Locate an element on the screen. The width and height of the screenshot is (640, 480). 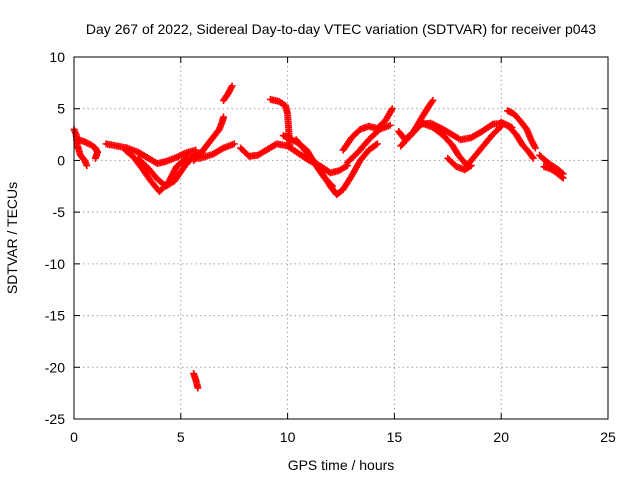
x-tick-labels: 0 5 10 15 20 25 is located at coordinates (343, 437).